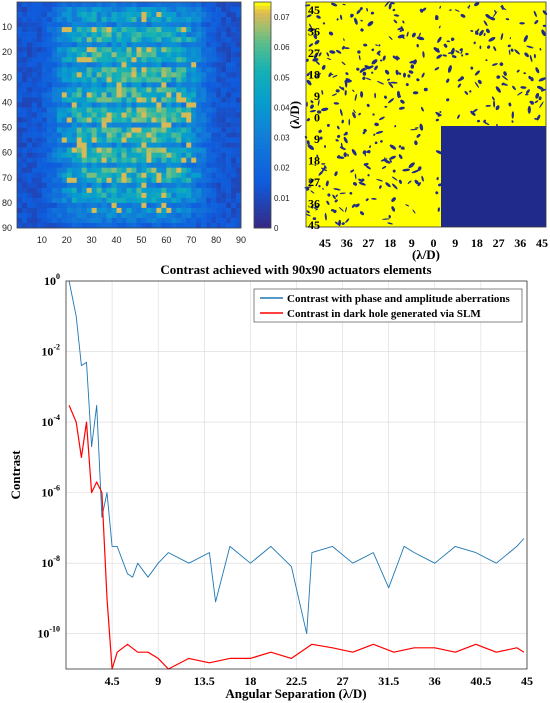  I want to click on colorbar-segment, so click(262, 154).